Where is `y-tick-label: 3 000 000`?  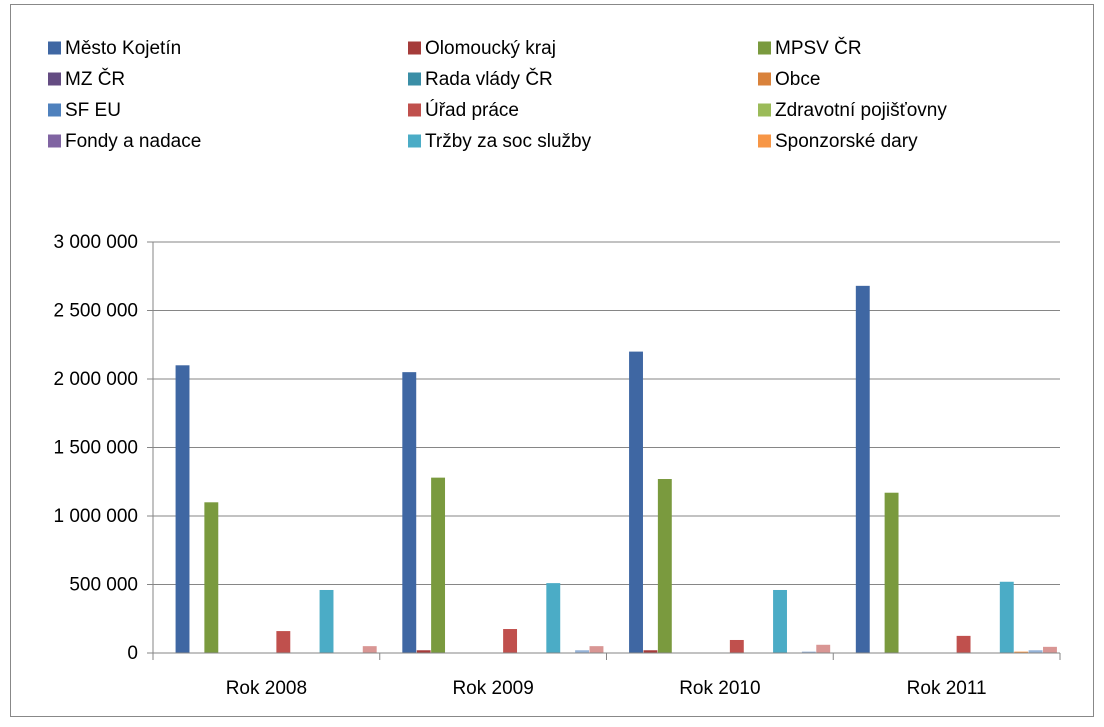 y-tick-label: 3 000 000 is located at coordinates (95, 242).